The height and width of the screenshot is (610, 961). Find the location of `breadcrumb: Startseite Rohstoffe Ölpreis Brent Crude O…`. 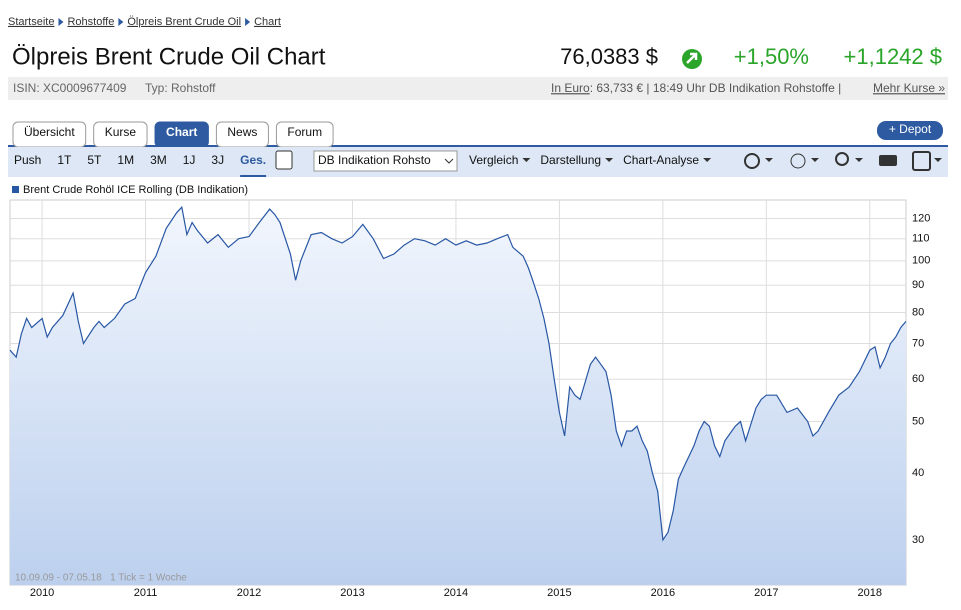

breadcrumb: Startseite Rohstoffe Ölpreis Brent Crude O… is located at coordinates (144, 22).